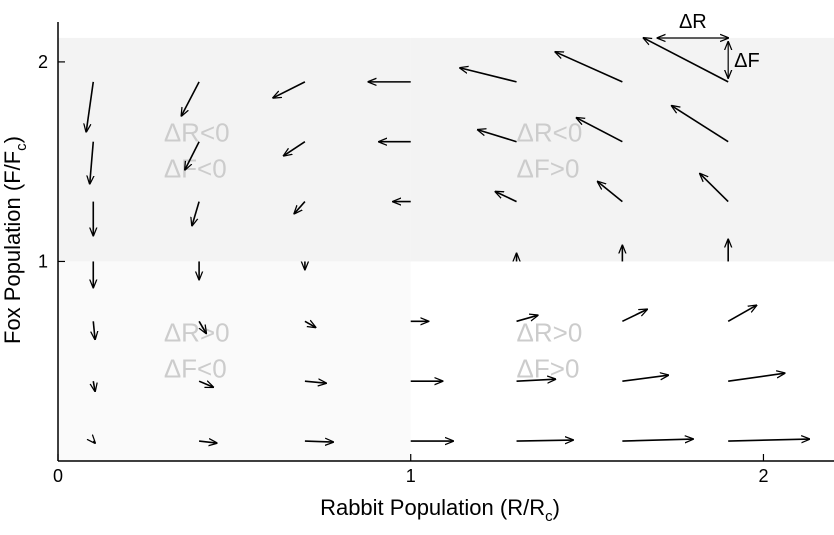 The image size is (834, 535). I want to click on region-label-2: ΔR<0 ΔF>0, so click(550, 151).